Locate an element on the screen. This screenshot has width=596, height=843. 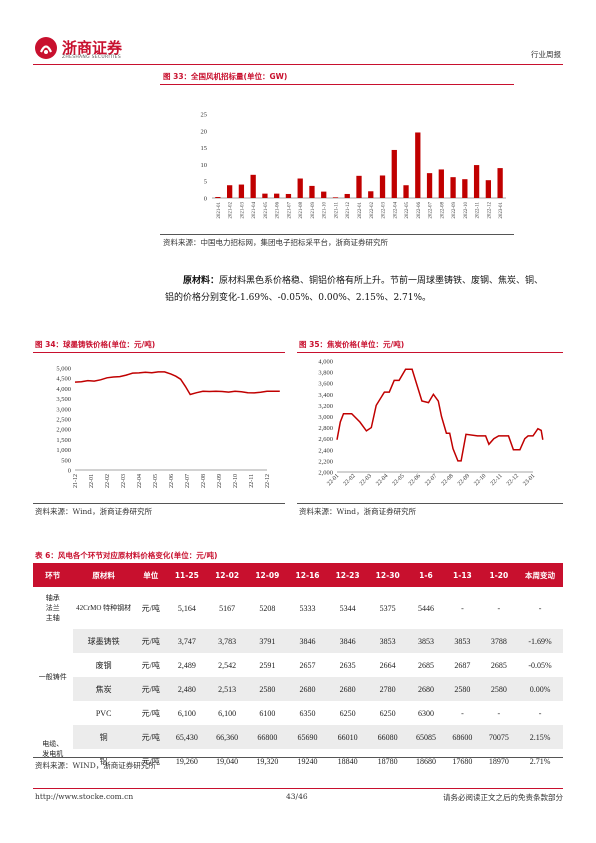
fig33-xtick-label: 2022-04 is located at coordinates (395, 210).